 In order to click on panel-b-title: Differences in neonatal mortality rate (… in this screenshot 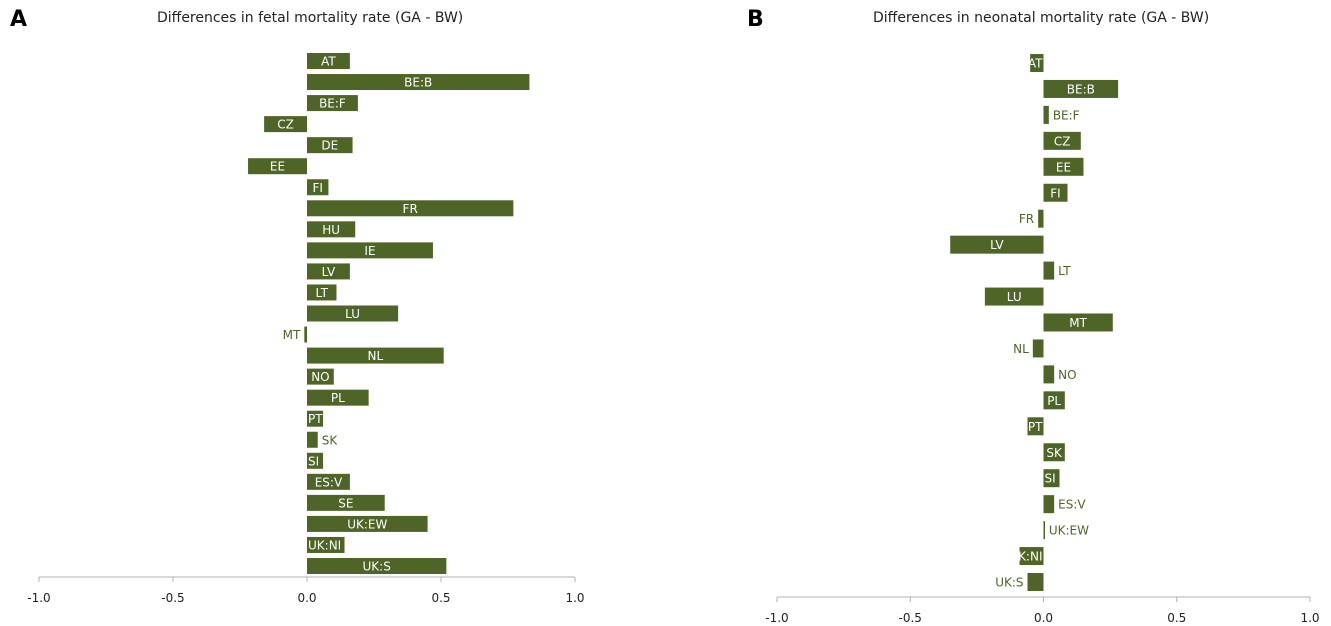, I will do `click(1041, 18)`.